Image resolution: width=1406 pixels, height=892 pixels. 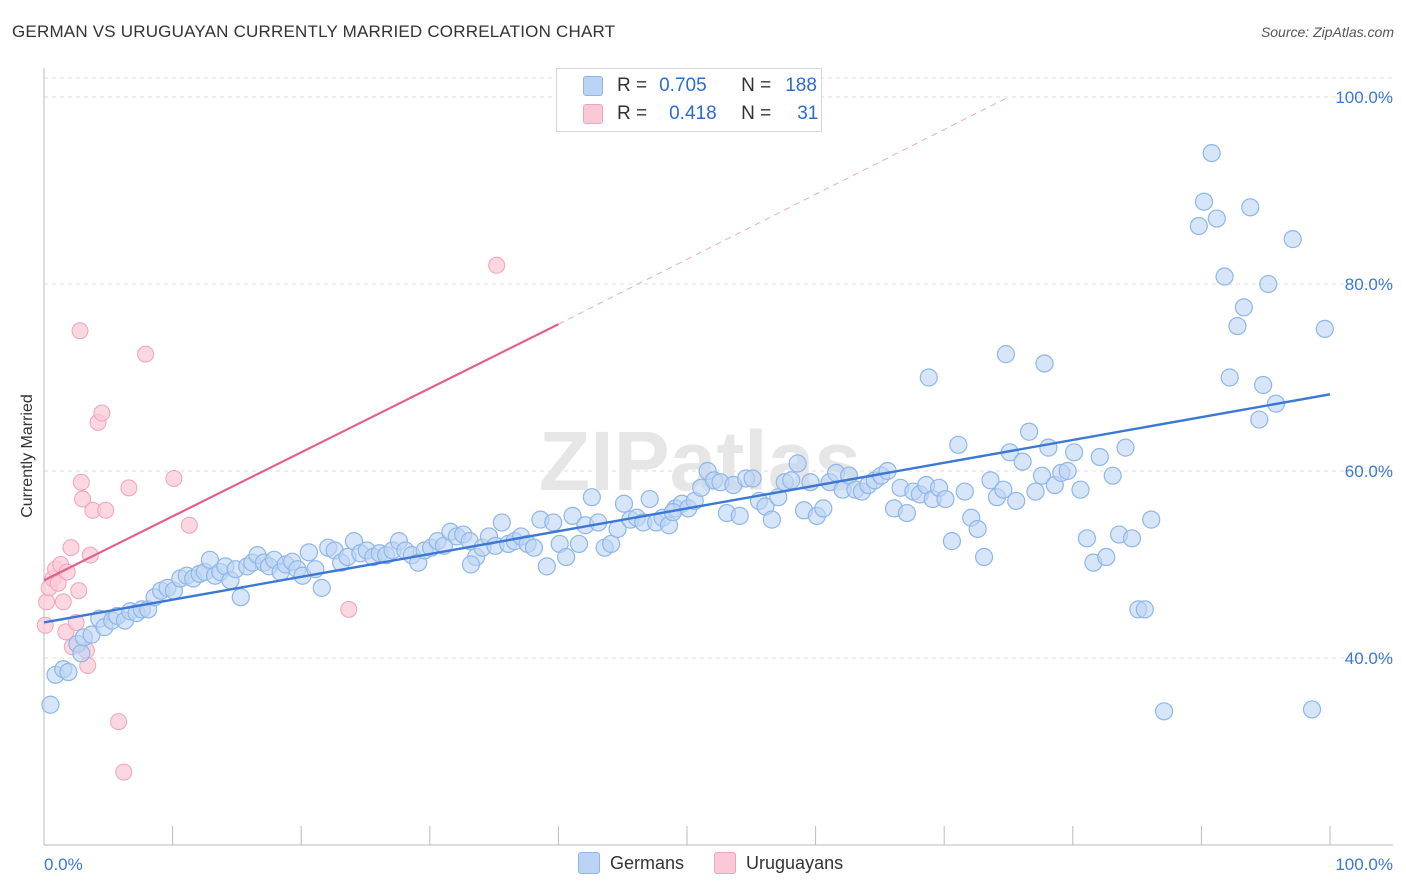 What do you see at coordinates (683, 85) in the screenshot?
I see `legend-r-value: 0.705` at bounding box center [683, 85].